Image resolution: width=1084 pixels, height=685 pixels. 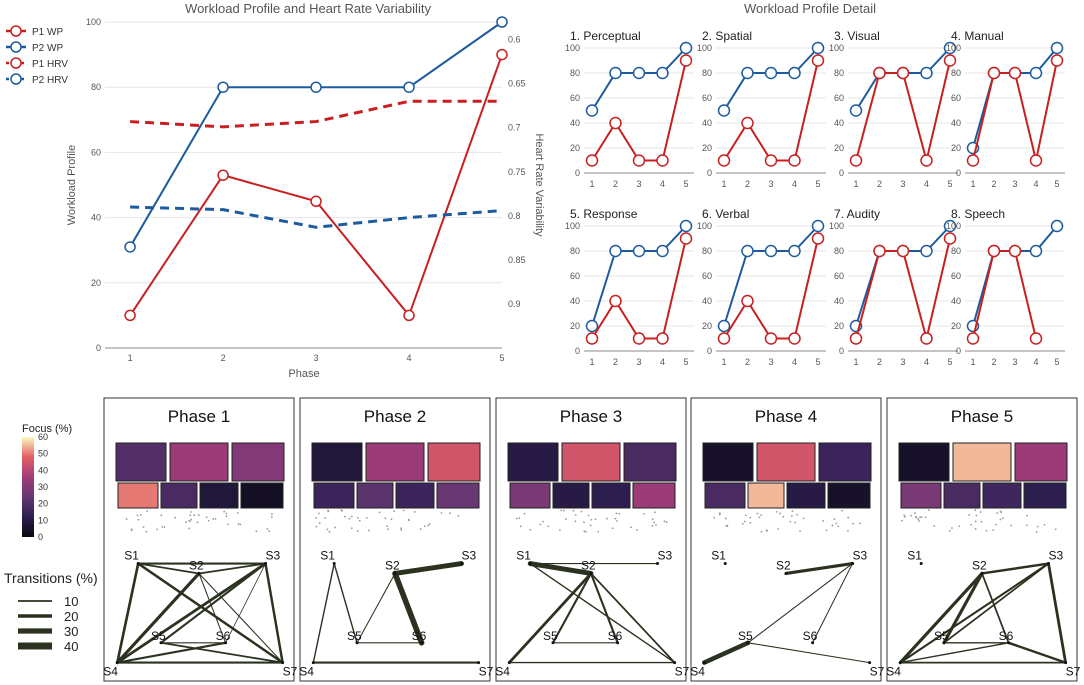 I want to click on state-node-label: S6, so click(x=419, y=636).